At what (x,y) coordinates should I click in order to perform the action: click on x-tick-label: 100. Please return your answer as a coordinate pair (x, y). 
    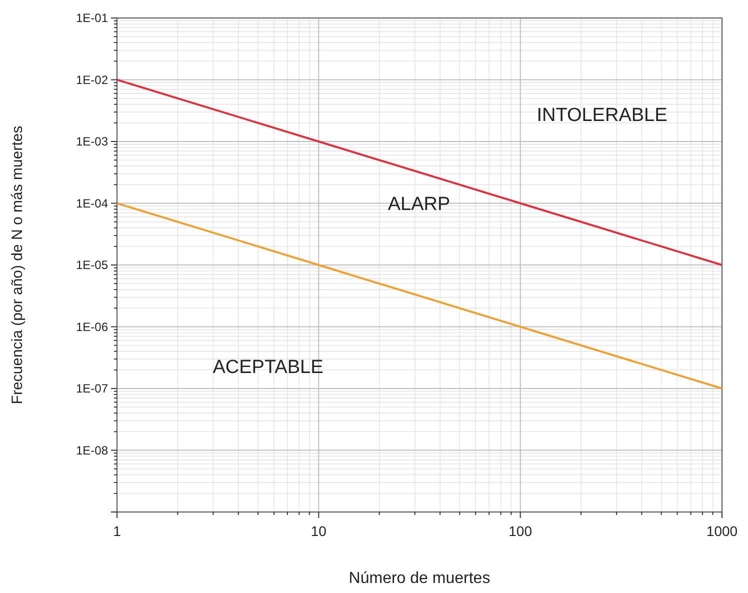
    Looking at the image, I should click on (520, 531).